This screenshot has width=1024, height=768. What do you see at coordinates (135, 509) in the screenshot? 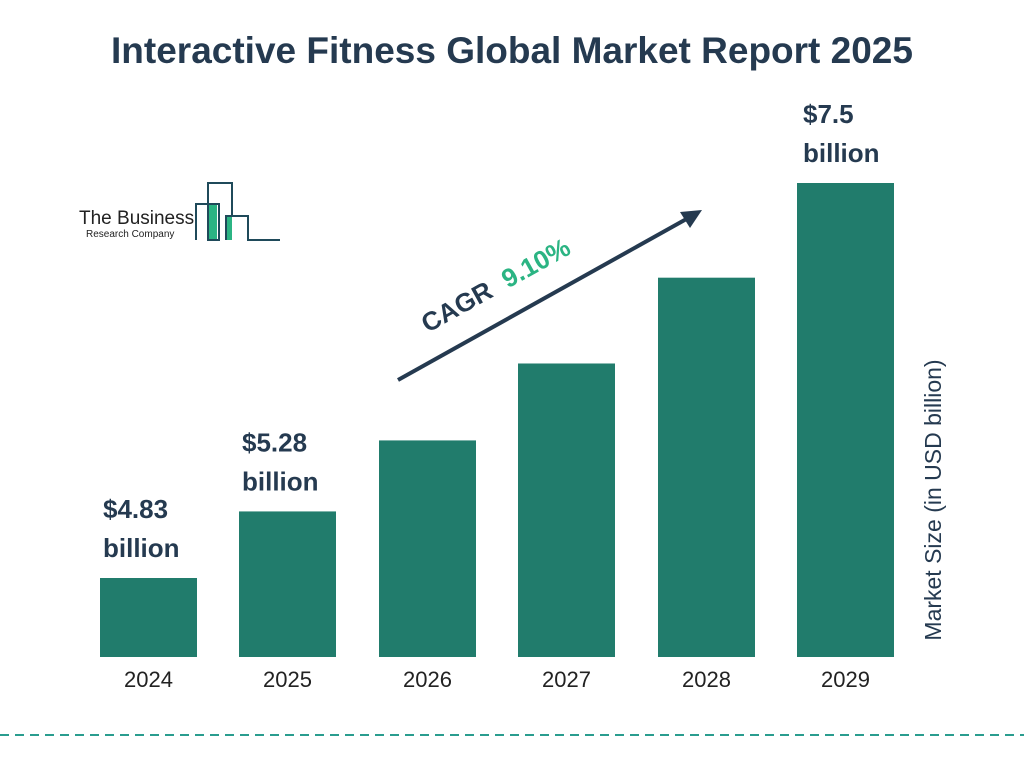
I see `data-label: $4.83` at bounding box center [135, 509].